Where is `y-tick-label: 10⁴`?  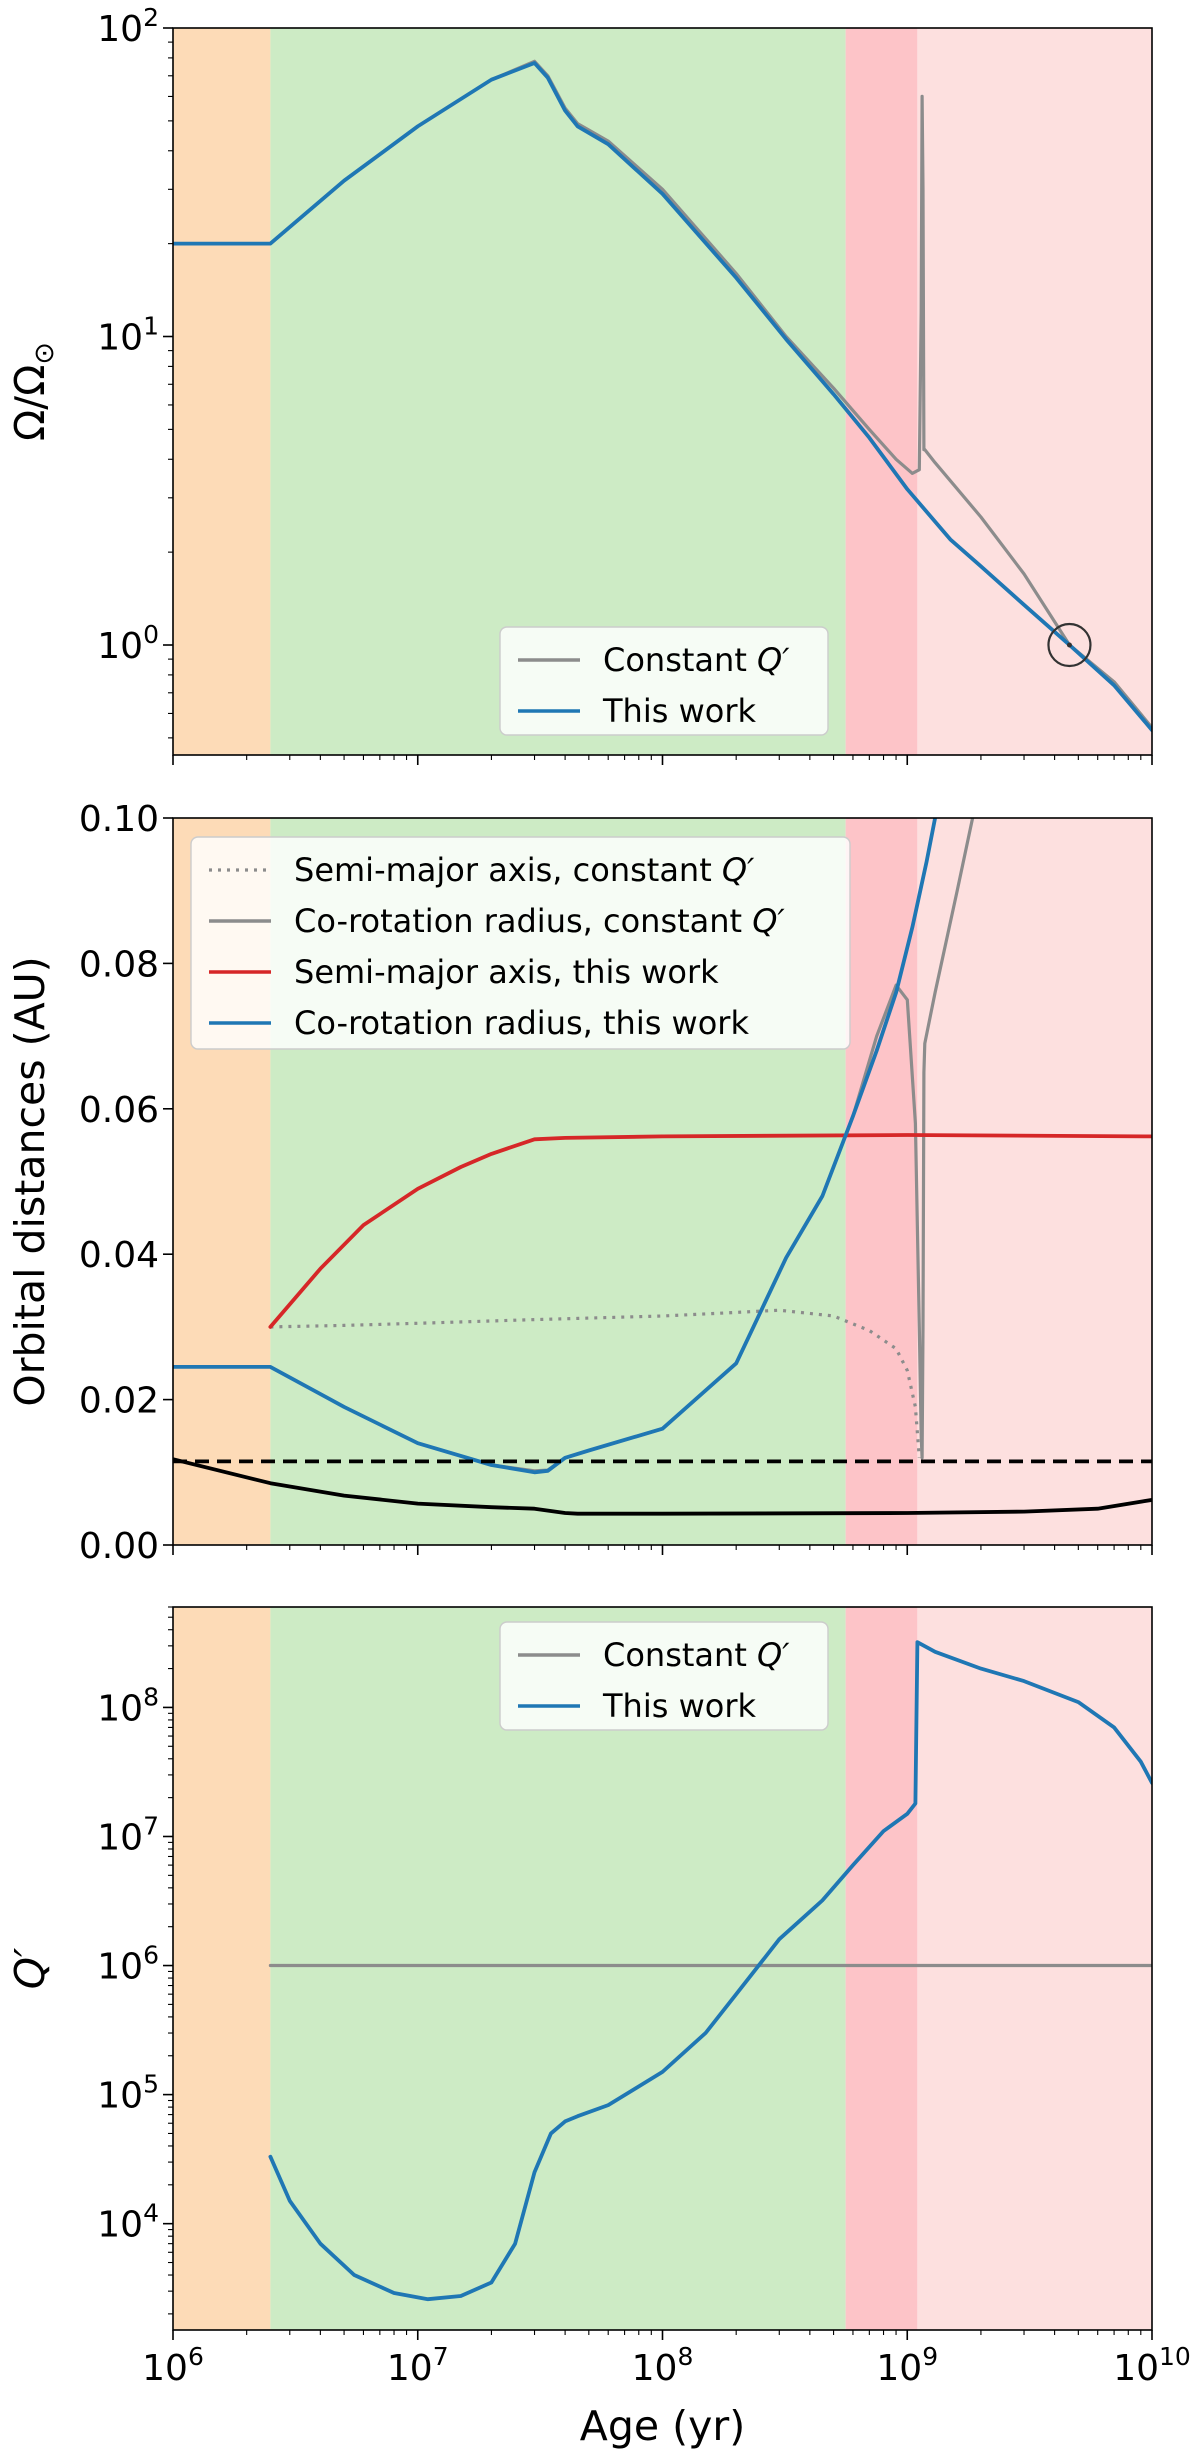
y-tick-label: 10⁴ is located at coordinates (128, 2222).